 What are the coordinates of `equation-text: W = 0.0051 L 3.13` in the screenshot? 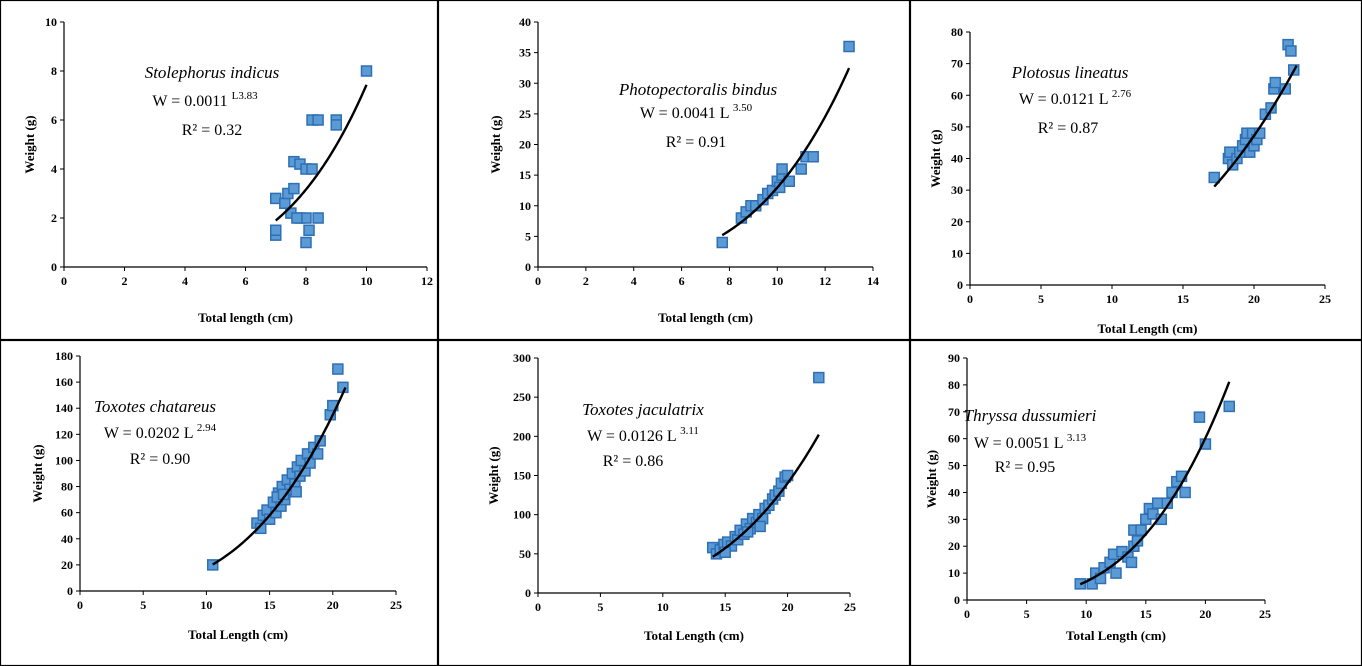 It's located at (1030, 442).